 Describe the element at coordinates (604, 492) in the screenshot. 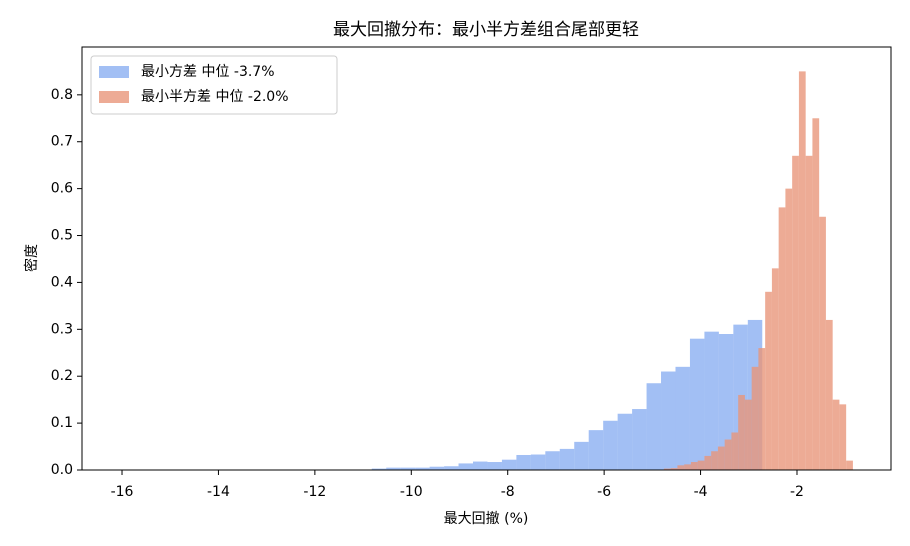

I see `x-tick-label: -6` at that location.